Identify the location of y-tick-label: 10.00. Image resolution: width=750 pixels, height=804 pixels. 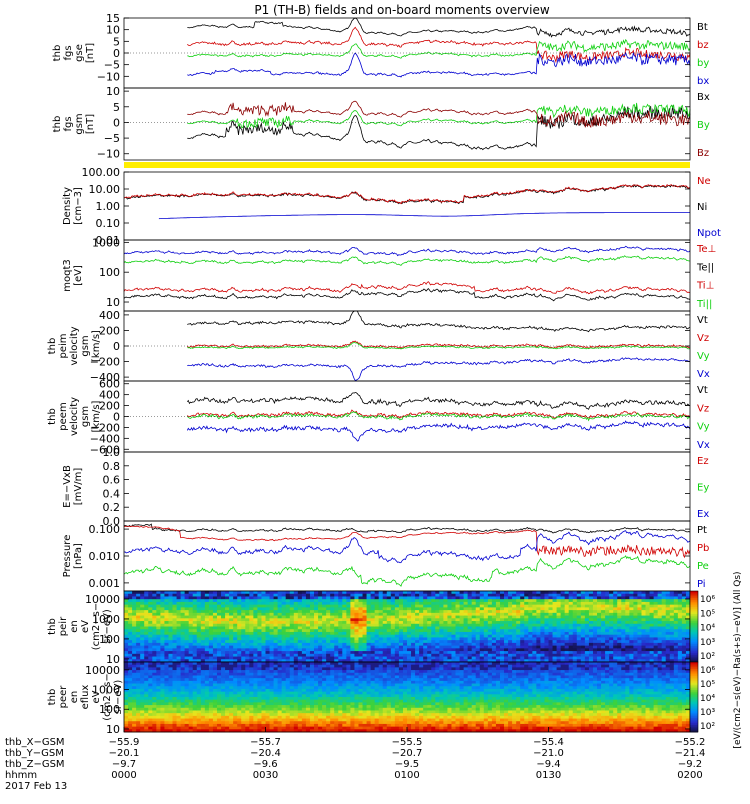
(105, 189).